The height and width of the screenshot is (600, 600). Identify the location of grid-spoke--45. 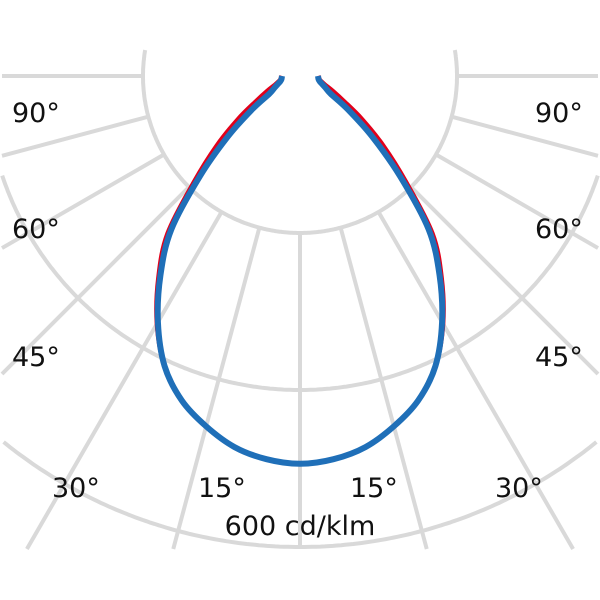
(95, 280).